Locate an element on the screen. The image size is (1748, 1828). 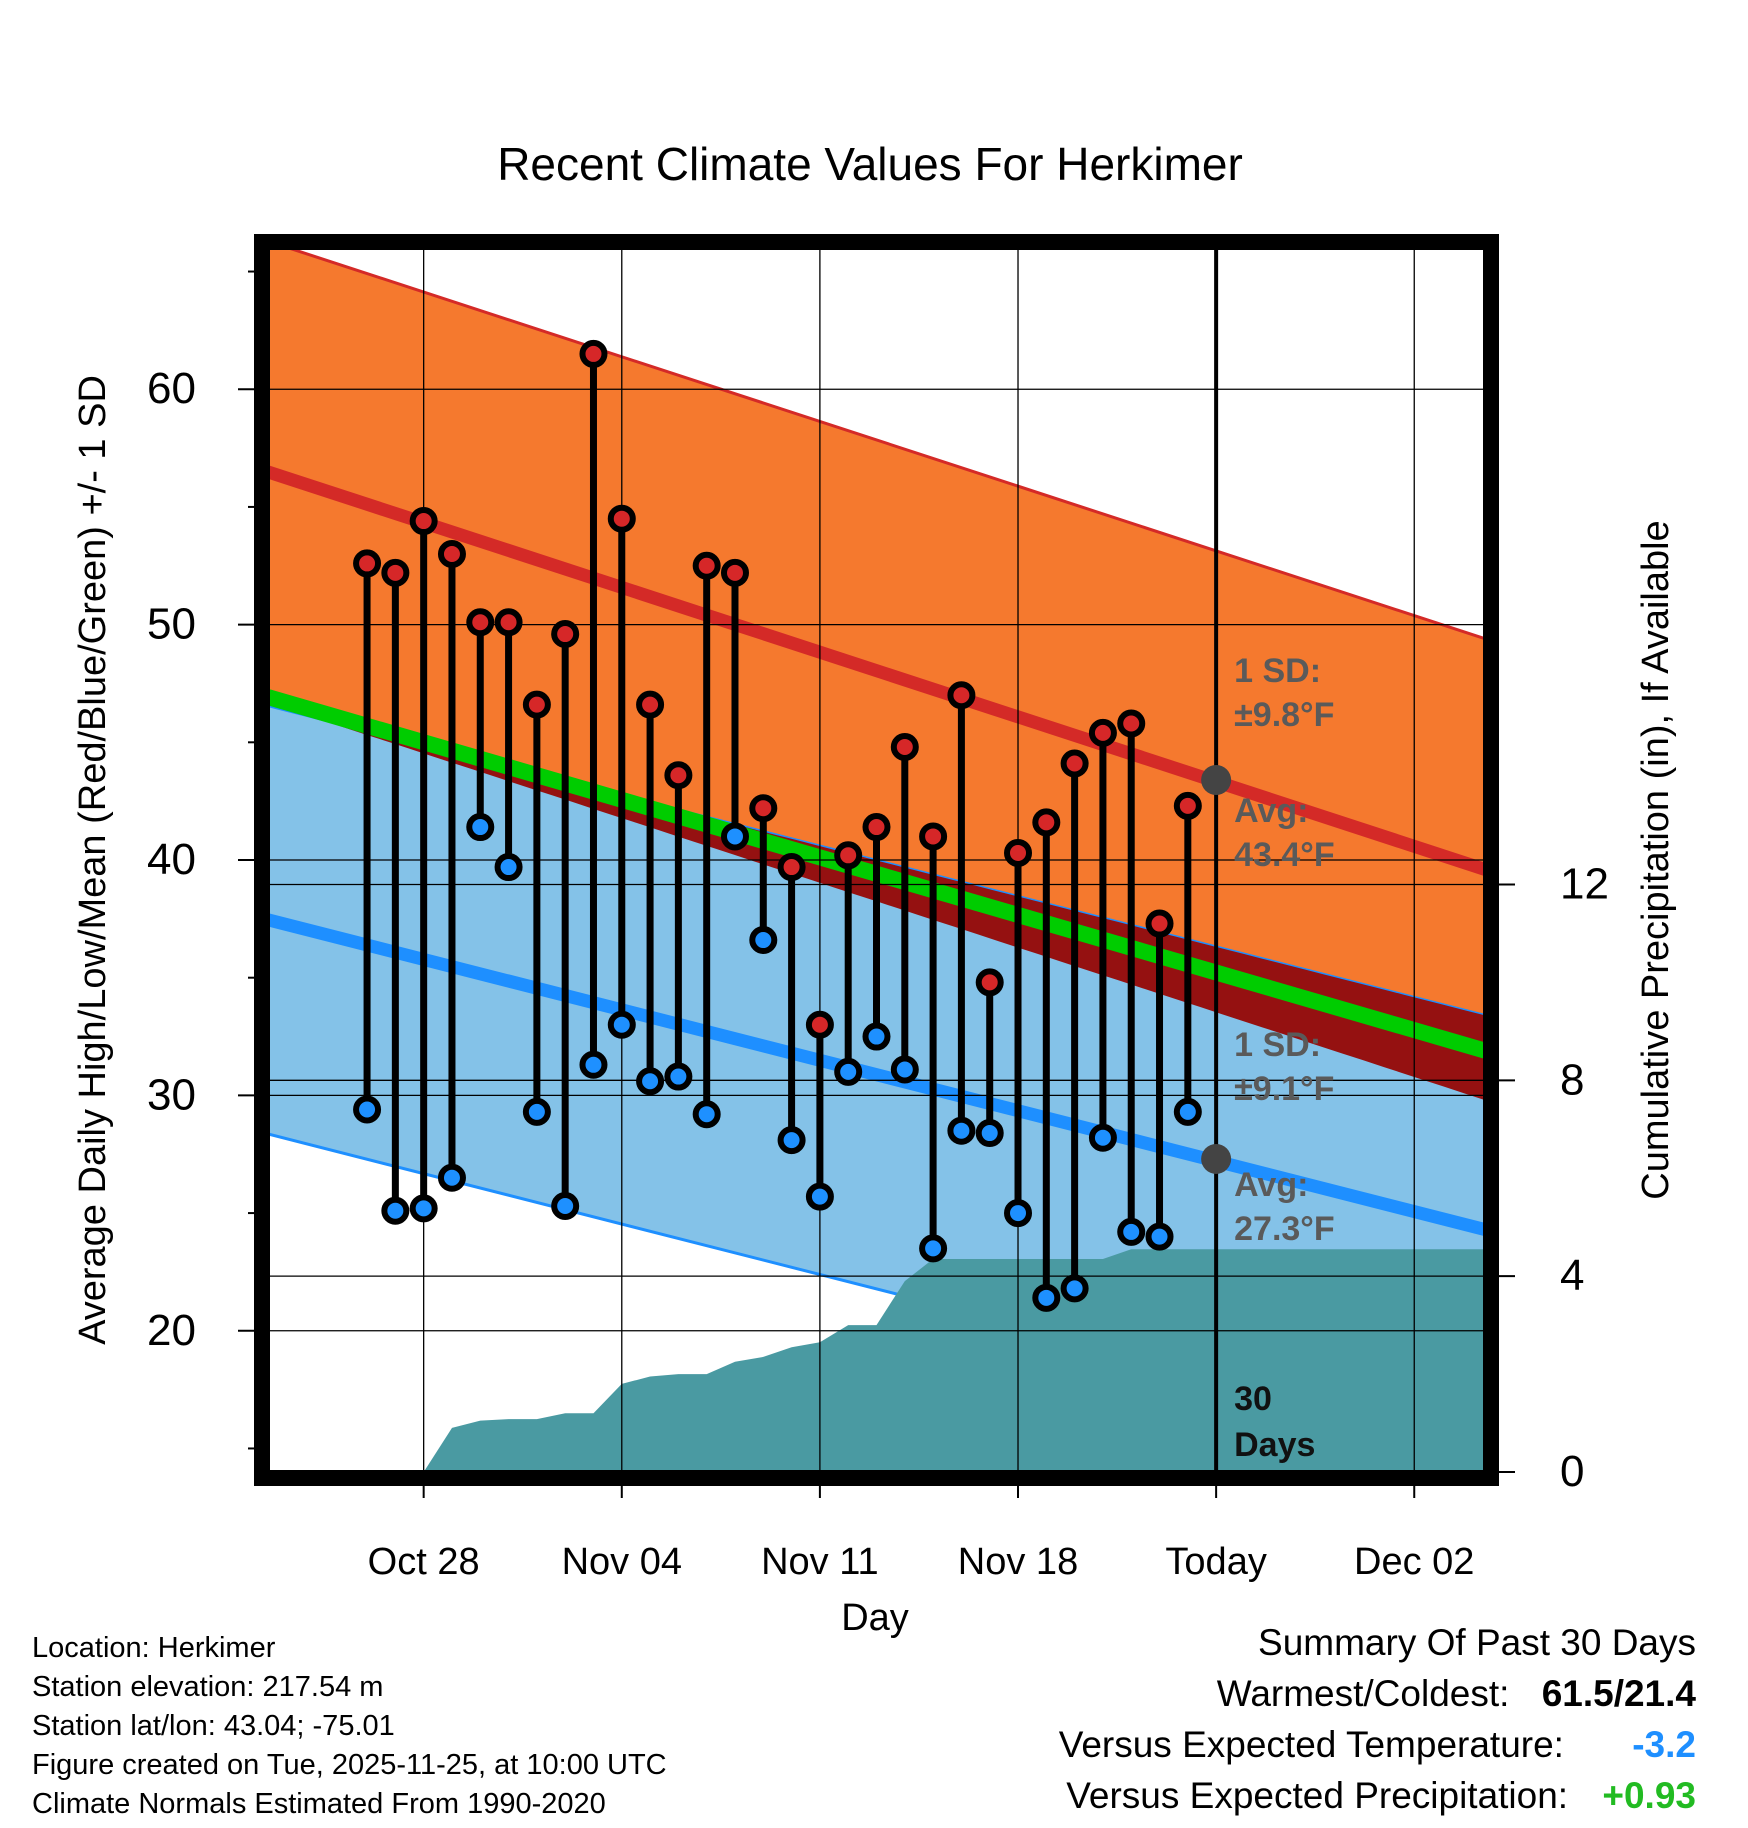
location-text: Location: Herkimer is located at coordinates (154, 1648).